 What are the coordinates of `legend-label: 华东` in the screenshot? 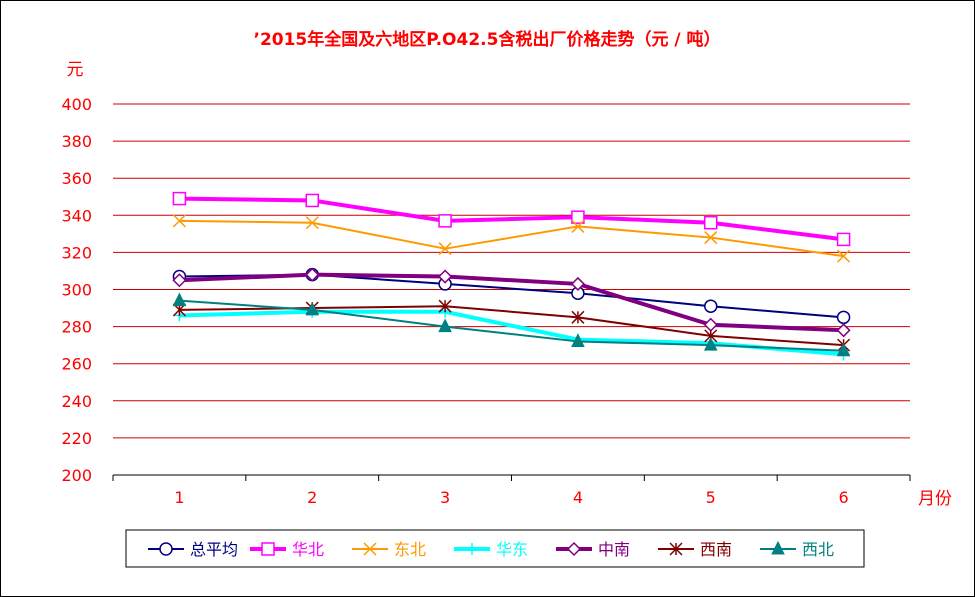 It's located at (512, 549).